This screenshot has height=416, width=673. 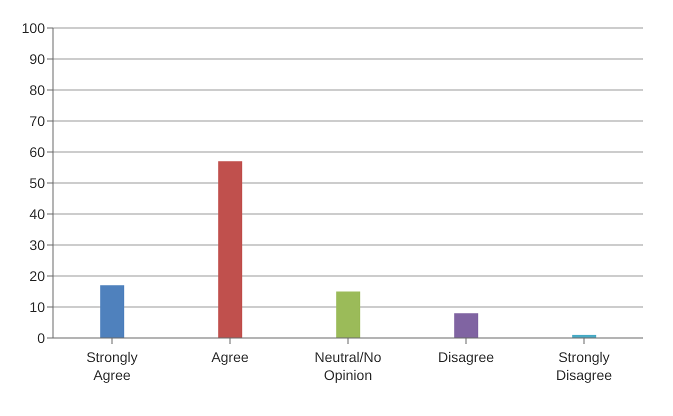 I want to click on y-tick-label: 50, so click(x=37, y=182).